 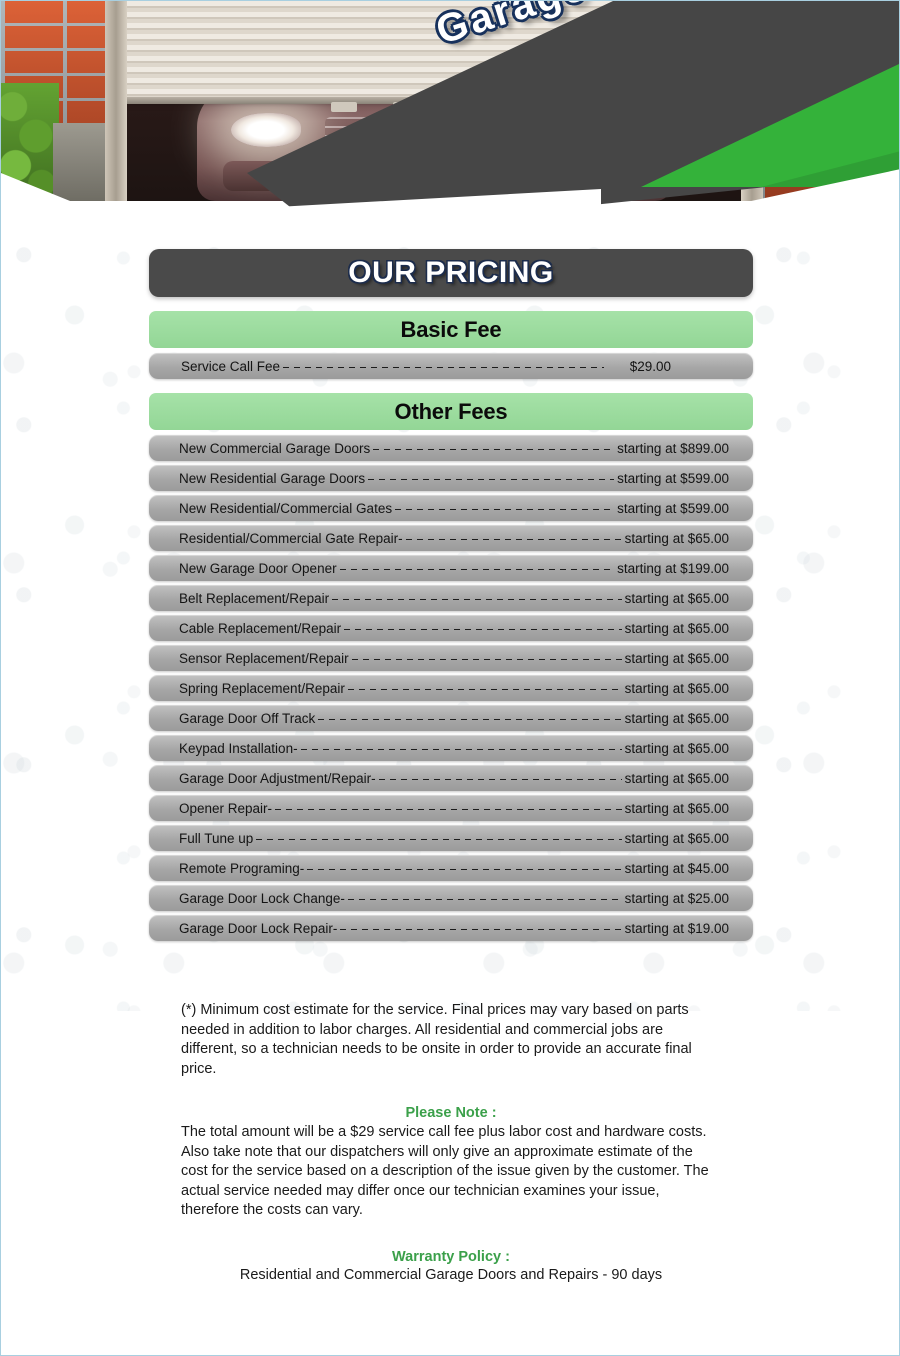 I want to click on price-row: Garage Door Off Track starting at $65.00, so click(x=451, y=718).